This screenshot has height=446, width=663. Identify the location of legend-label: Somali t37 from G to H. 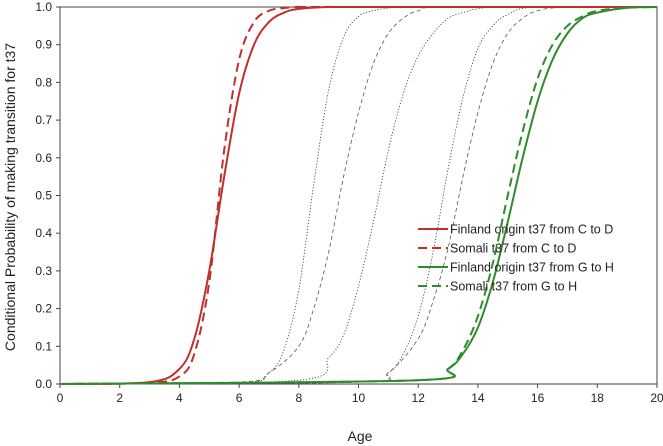
(513, 287).